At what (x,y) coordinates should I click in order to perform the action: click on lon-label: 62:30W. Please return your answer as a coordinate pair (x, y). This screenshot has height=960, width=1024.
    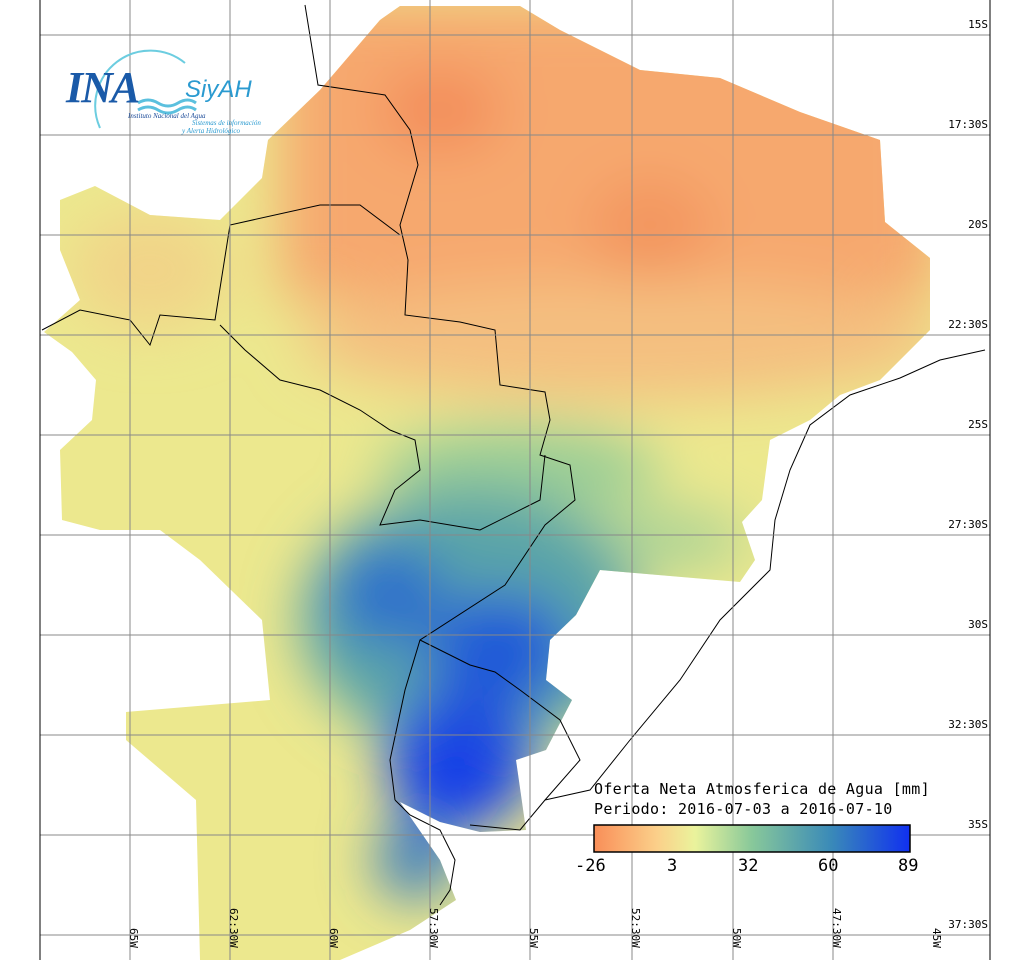
    Looking at the image, I should click on (233, 928).